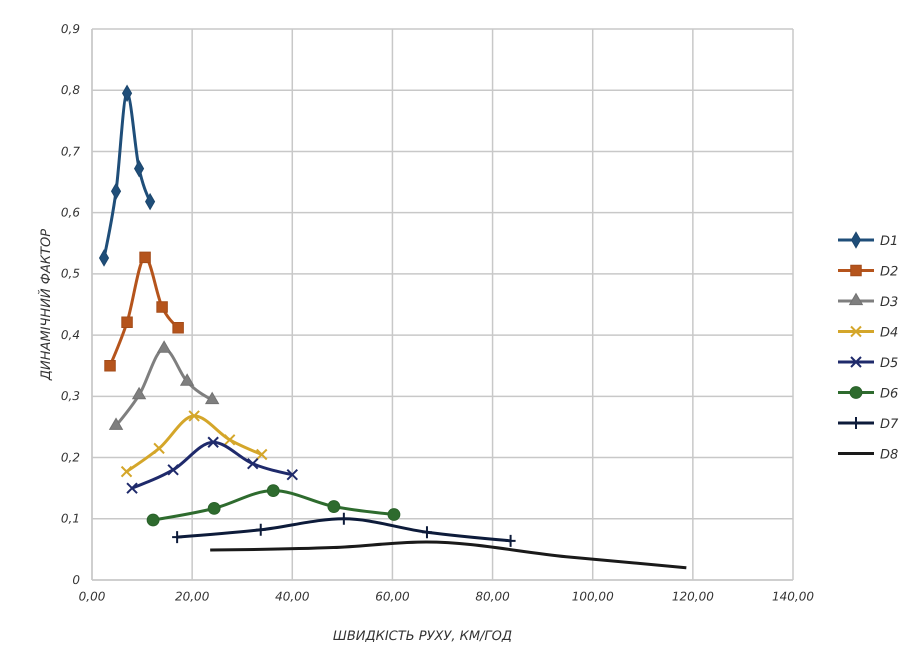 Image resolution: width=906 pixels, height=660 pixels. I want to click on y-tick-label: 0,8, so click(70, 90).